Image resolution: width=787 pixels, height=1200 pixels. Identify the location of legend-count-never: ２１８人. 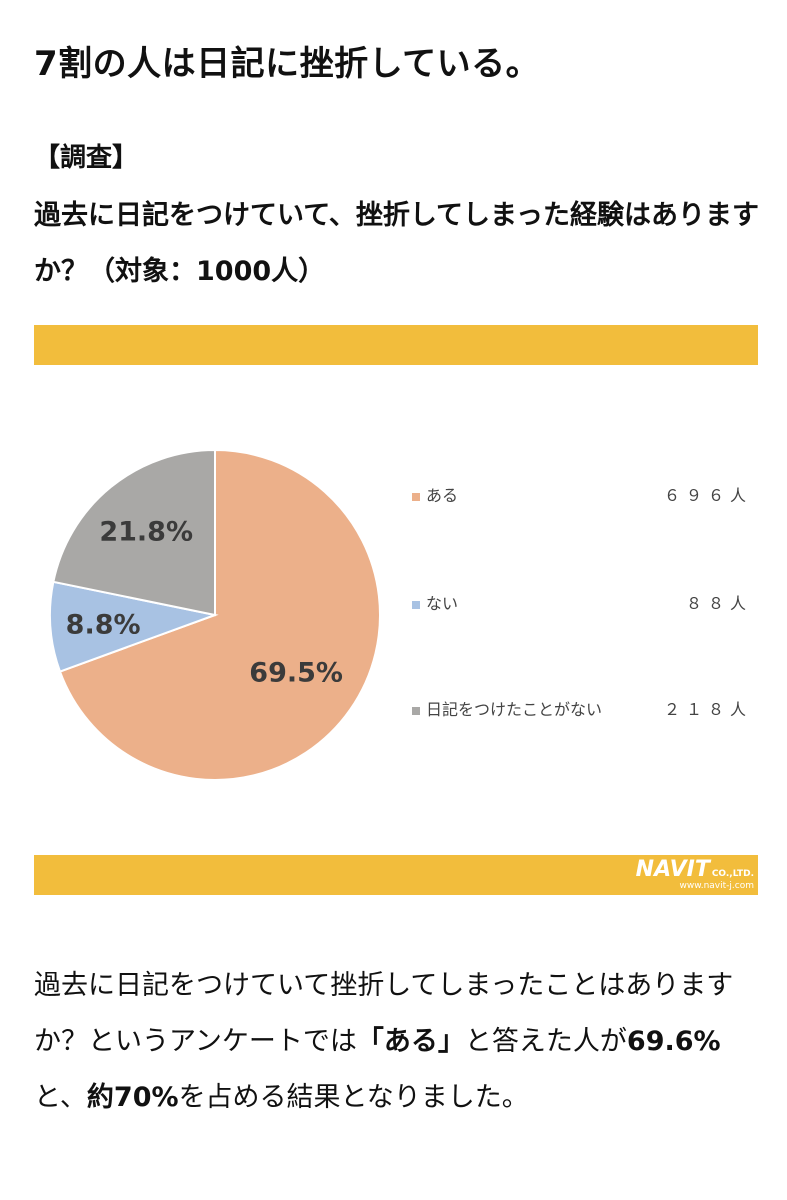
(707, 709).